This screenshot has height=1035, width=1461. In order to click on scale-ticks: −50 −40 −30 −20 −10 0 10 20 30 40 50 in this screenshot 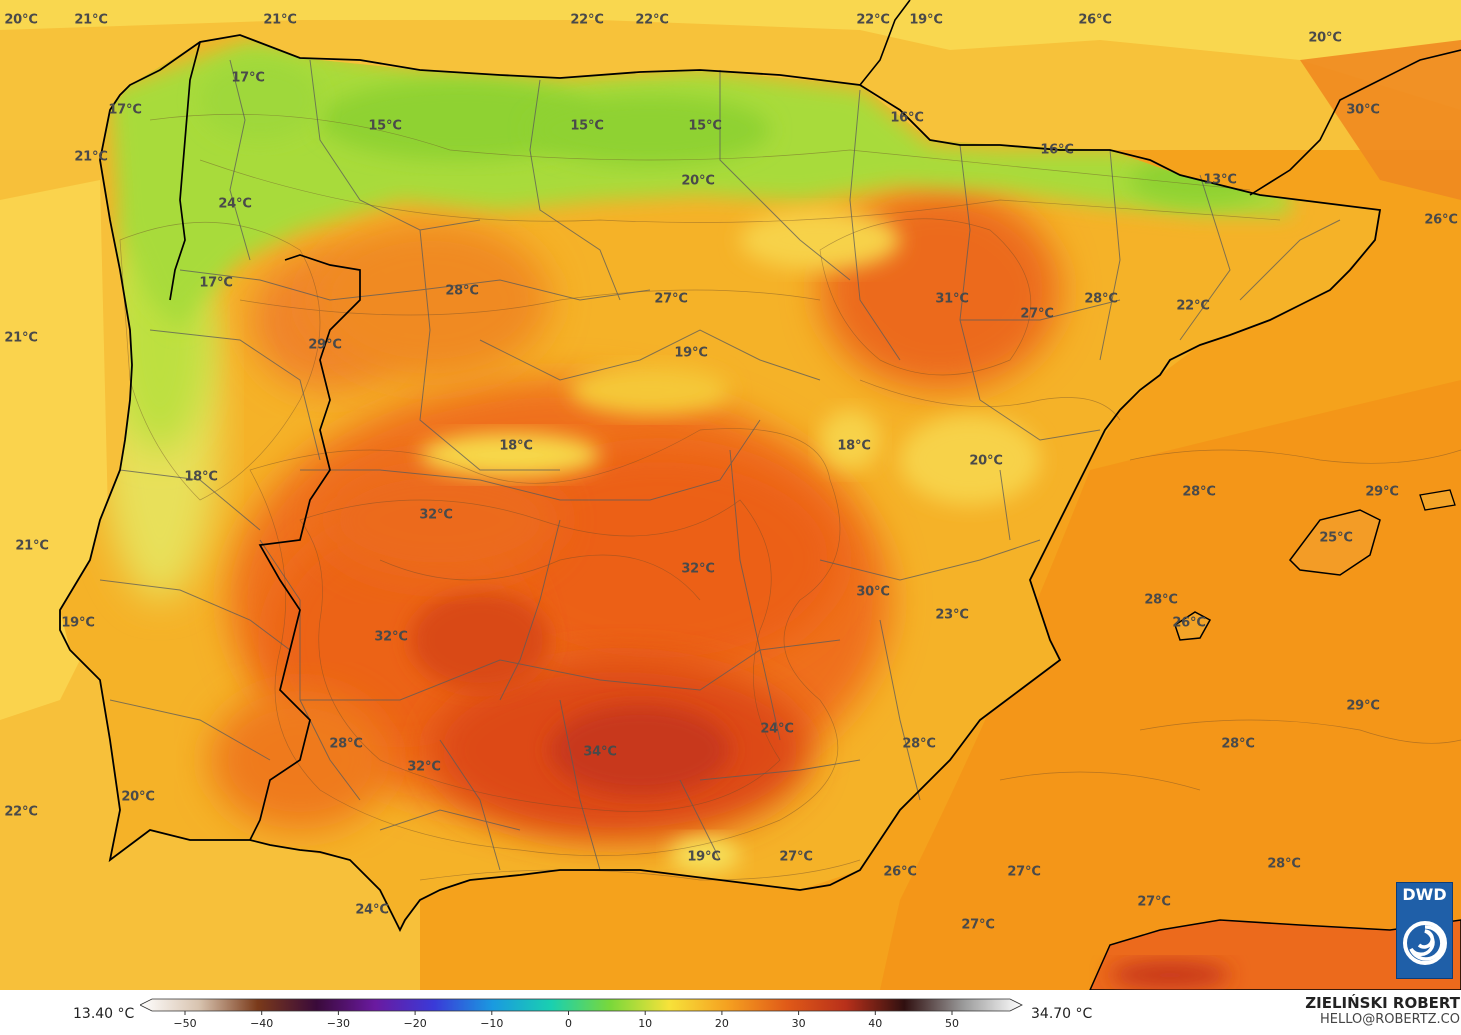, I will do `click(566, 1020)`.